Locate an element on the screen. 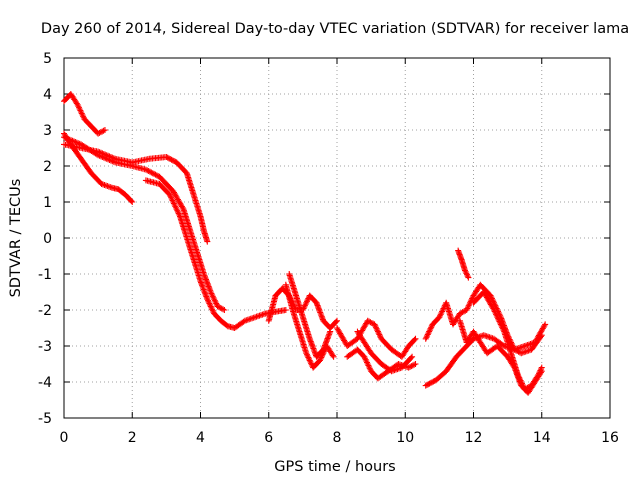 This screenshot has height=480, width=640. x-tick-label: 2 is located at coordinates (132, 438).